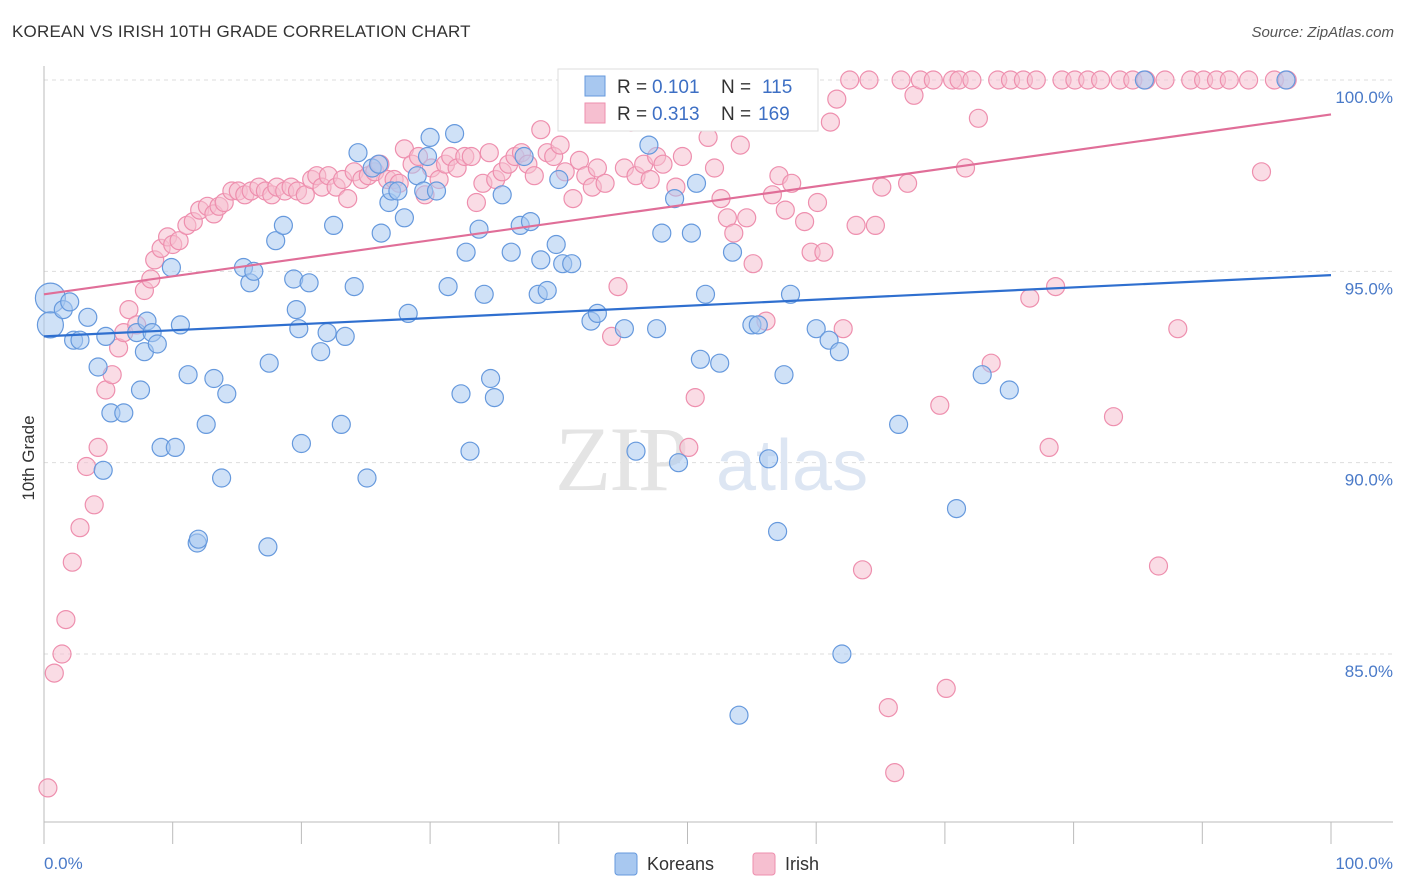 This screenshot has height=892, width=1406. I want to click on legend-irish-swatch, so click(764, 864).